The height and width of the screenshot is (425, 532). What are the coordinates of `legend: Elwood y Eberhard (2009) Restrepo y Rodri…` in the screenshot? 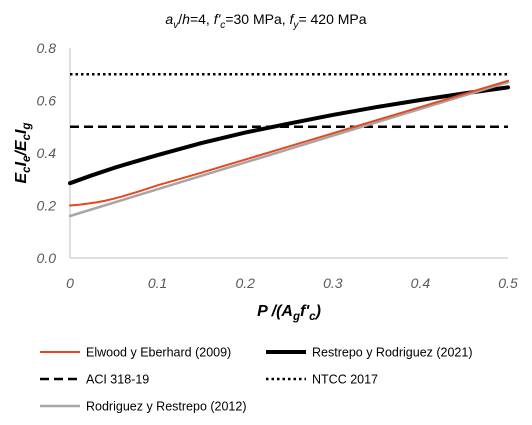 It's located at (256, 380).